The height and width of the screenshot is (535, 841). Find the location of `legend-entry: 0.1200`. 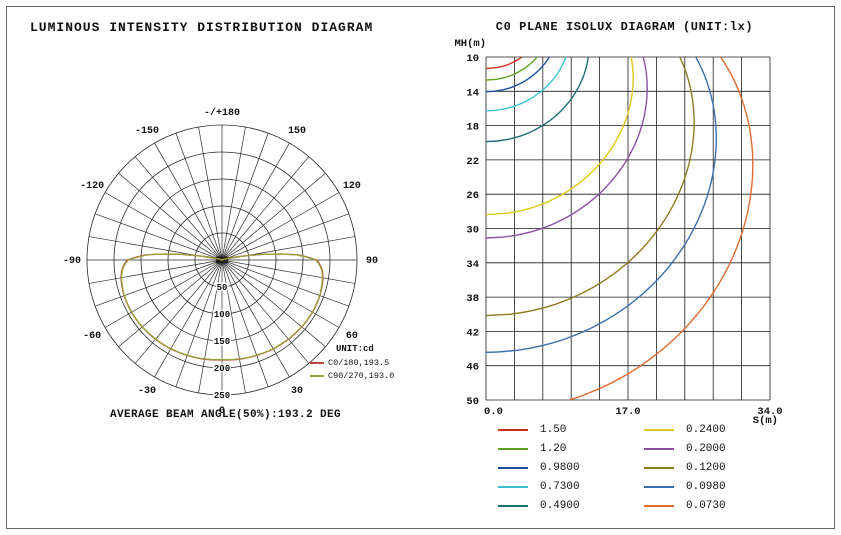

legend-entry: 0.1200 is located at coordinates (717, 467).